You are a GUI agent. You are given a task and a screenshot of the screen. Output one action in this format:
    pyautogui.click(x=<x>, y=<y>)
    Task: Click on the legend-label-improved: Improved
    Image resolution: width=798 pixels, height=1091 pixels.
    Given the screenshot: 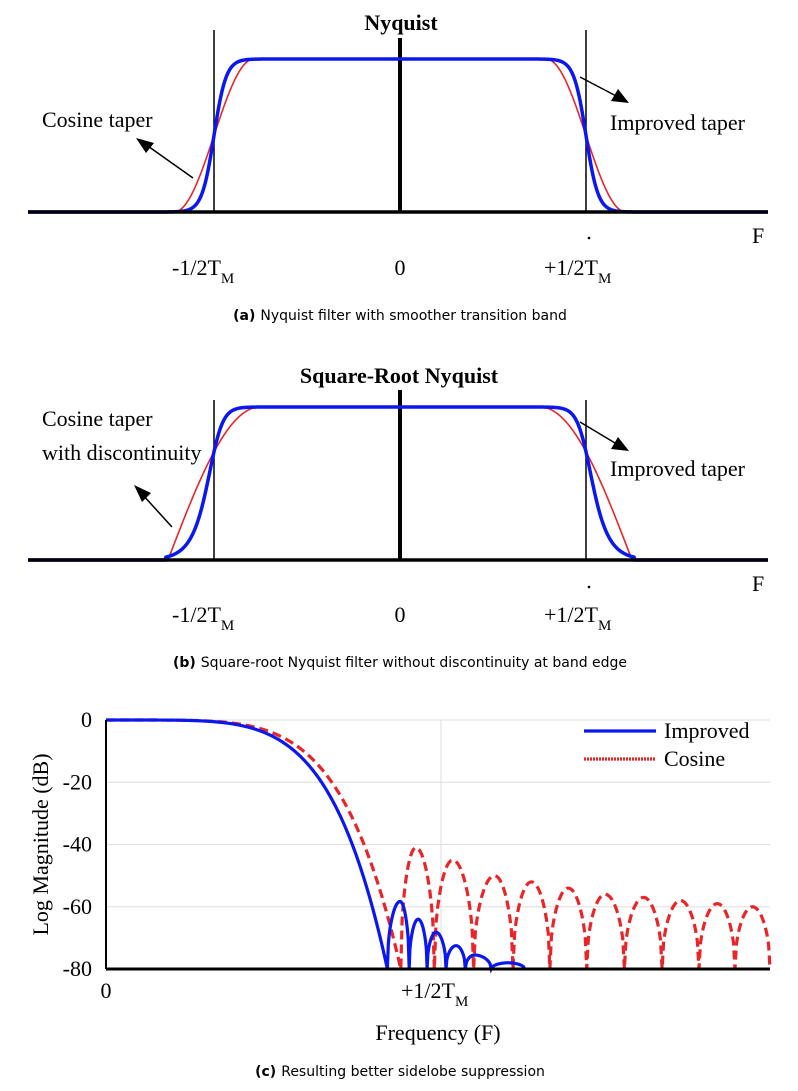 What is the action you would take?
    pyautogui.click(x=707, y=730)
    